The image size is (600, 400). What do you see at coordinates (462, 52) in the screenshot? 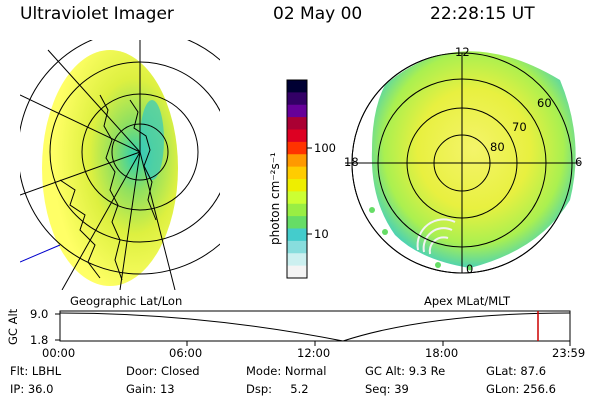
I see `mlt-label-12: 12` at bounding box center [462, 52].